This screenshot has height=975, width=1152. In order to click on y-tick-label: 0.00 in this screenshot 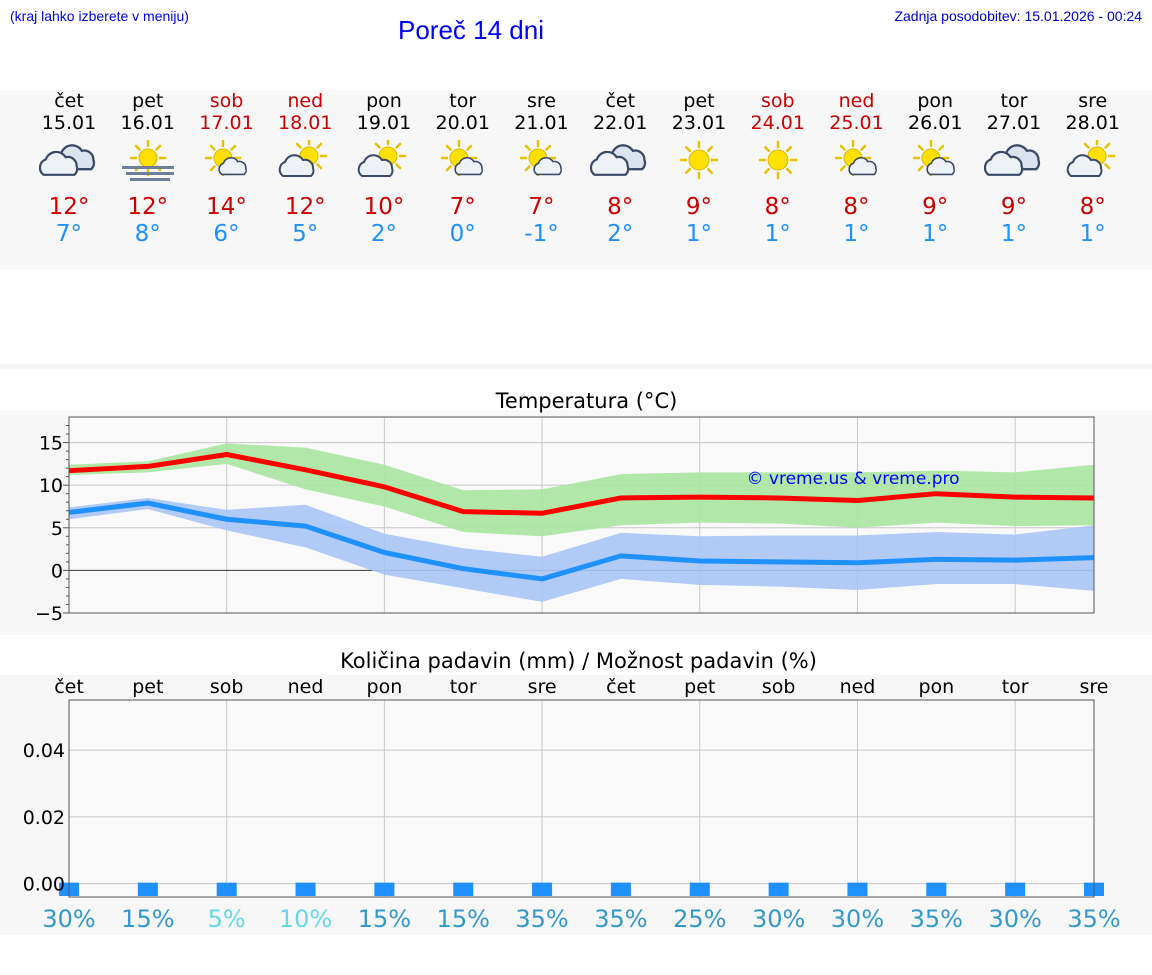, I will do `click(44, 885)`.